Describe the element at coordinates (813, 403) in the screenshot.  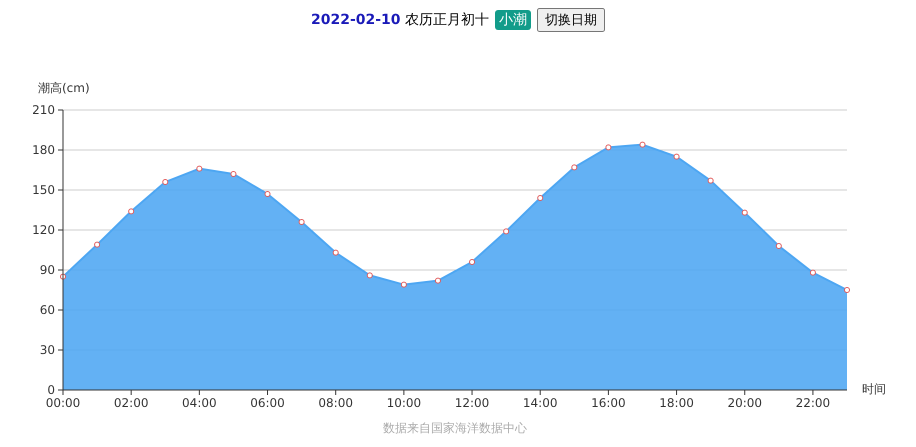
I see `x-tick-label: 22:00` at that location.